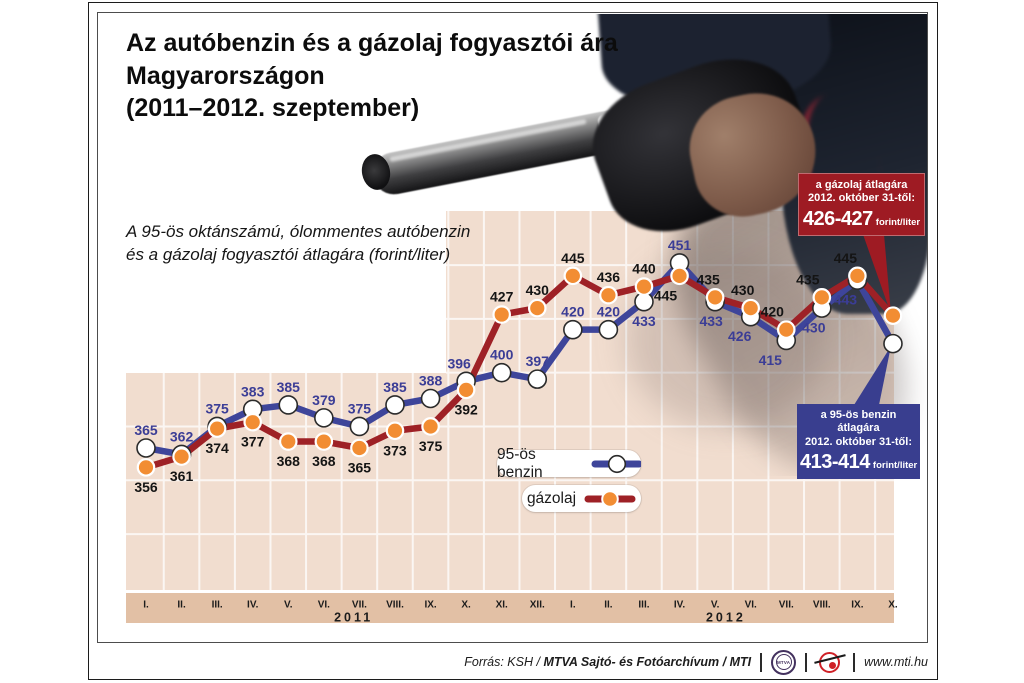  Describe the element at coordinates (146, 487) in the screenshot. I see `svg-text: 356` at that location.